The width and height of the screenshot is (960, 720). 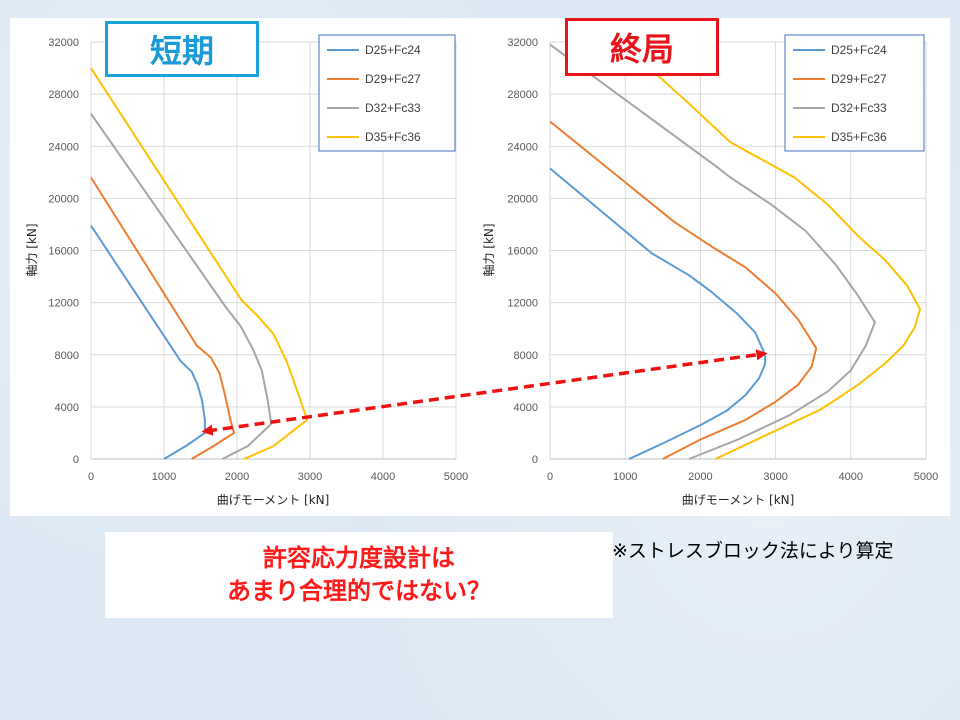 What do you see at coordinates (753, 551) in the screenshot?
I see `method-note: ※ストレスブロック法により算定` at bounding box center [753, 551].